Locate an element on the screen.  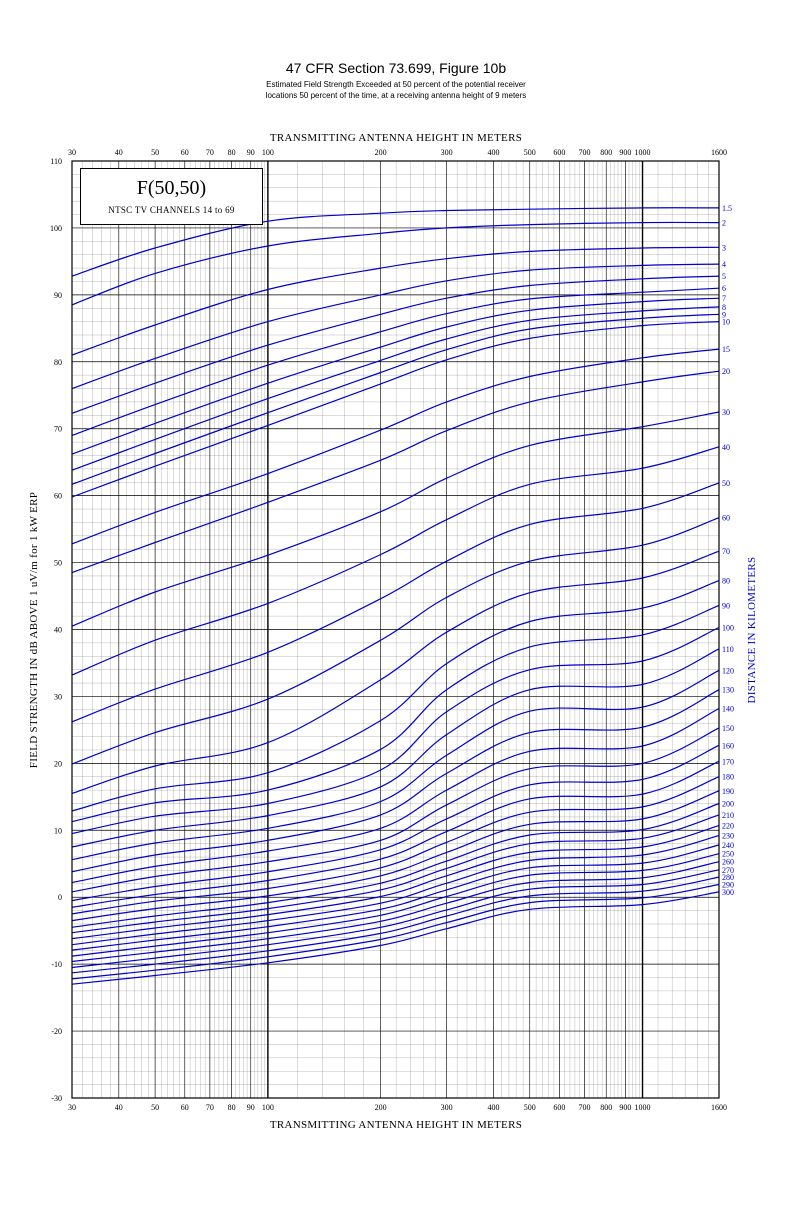
y-tick-label: 110 is located at coordinates (56, 161).